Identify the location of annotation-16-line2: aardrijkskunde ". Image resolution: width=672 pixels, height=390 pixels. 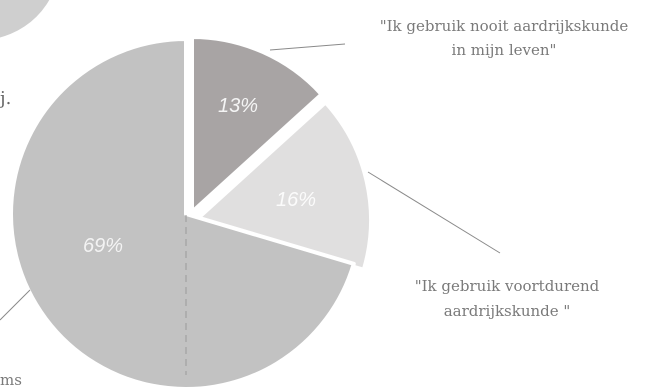
(507, 311).